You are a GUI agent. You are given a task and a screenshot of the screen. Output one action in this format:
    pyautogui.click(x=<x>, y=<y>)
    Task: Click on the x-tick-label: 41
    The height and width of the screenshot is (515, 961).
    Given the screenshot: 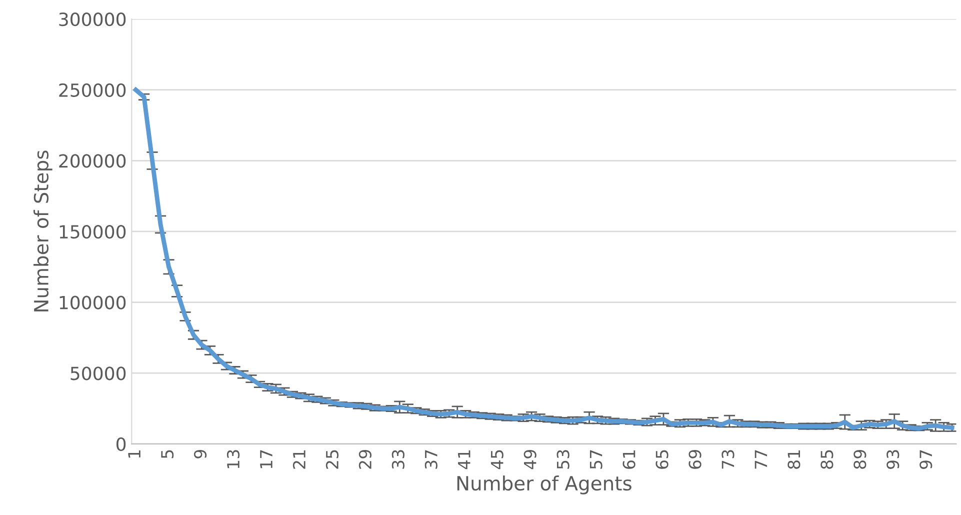 What is the action you would take?
    pyautogui.click(x=464, y=460)
    